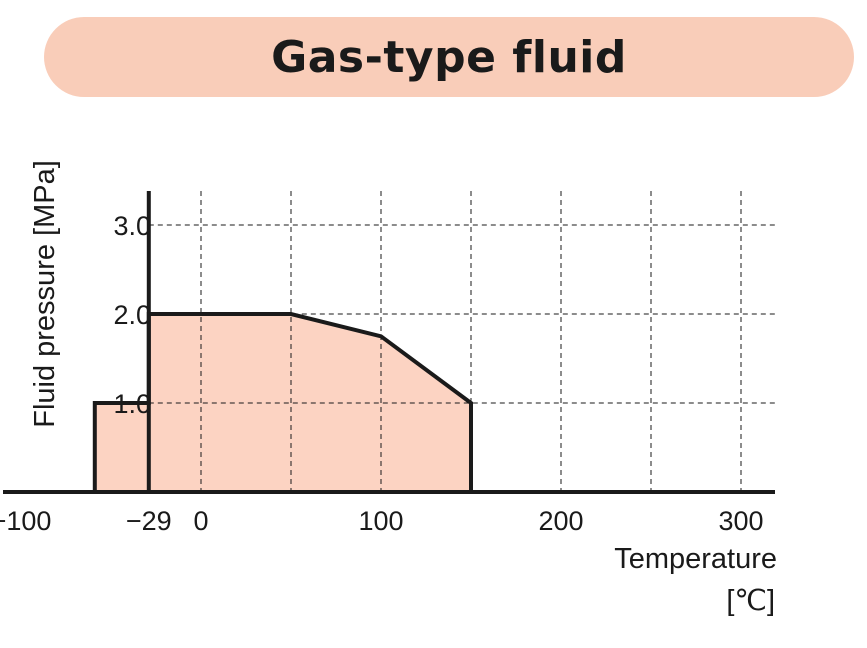  Describe the element at coordinates (149, 521) in the screenshot. I see `x-tick-label-1: −29` at that location.